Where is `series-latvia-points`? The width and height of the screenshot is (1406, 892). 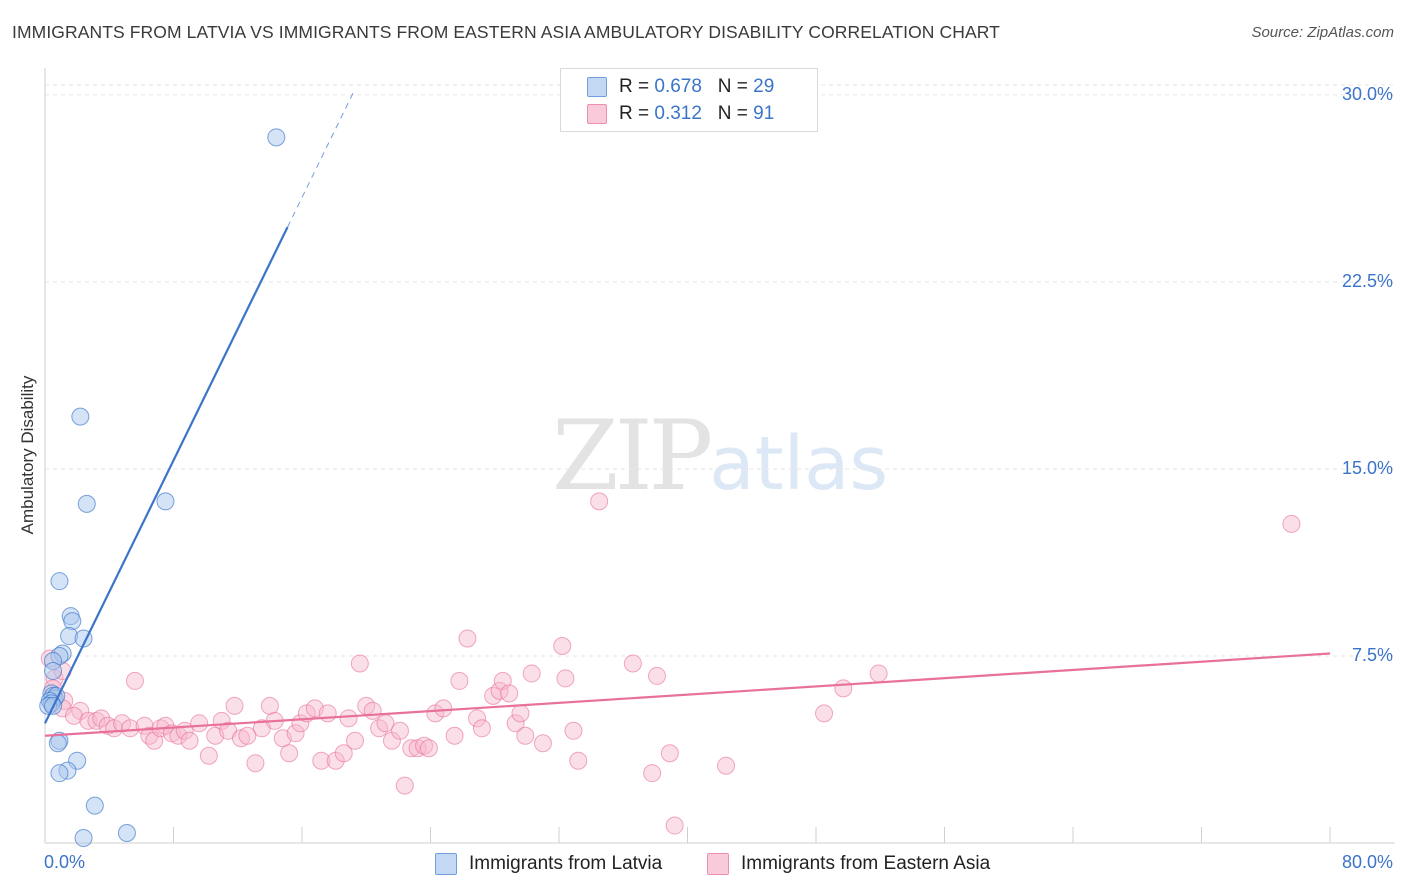
series-latvia-points is located at coordinates (162, 488).